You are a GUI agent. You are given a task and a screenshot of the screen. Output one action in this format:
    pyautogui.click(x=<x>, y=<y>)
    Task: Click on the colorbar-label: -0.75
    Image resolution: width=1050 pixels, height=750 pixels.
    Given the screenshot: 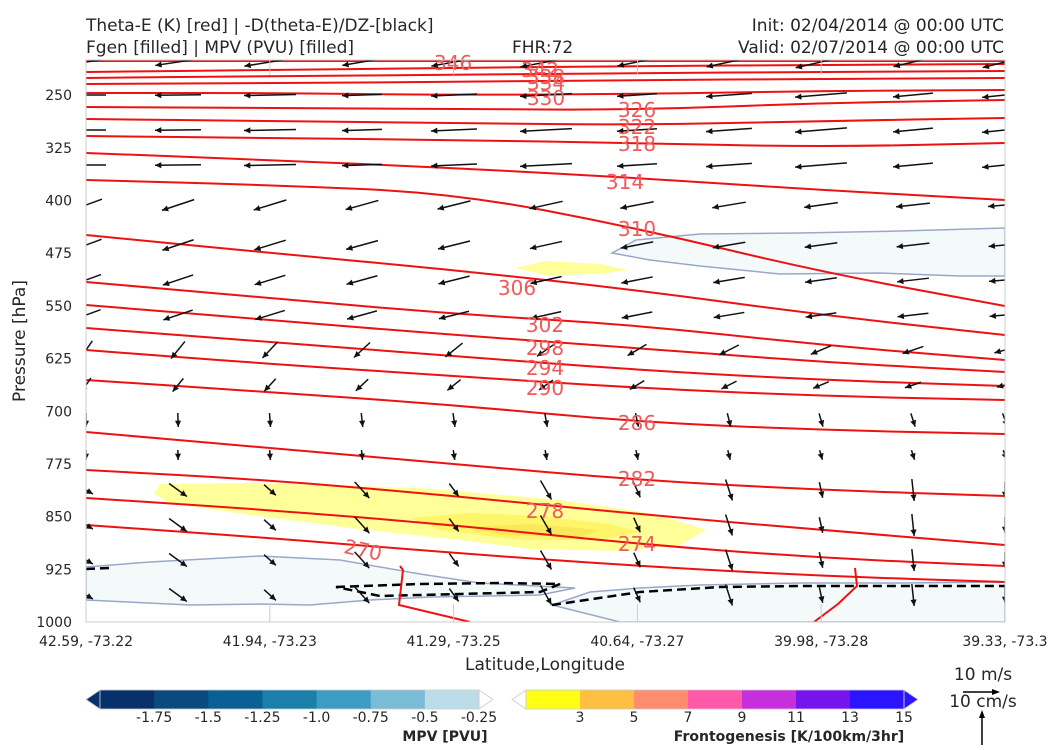 What is the action you would take?
    pyautogui.click(x=371, y=718)
    